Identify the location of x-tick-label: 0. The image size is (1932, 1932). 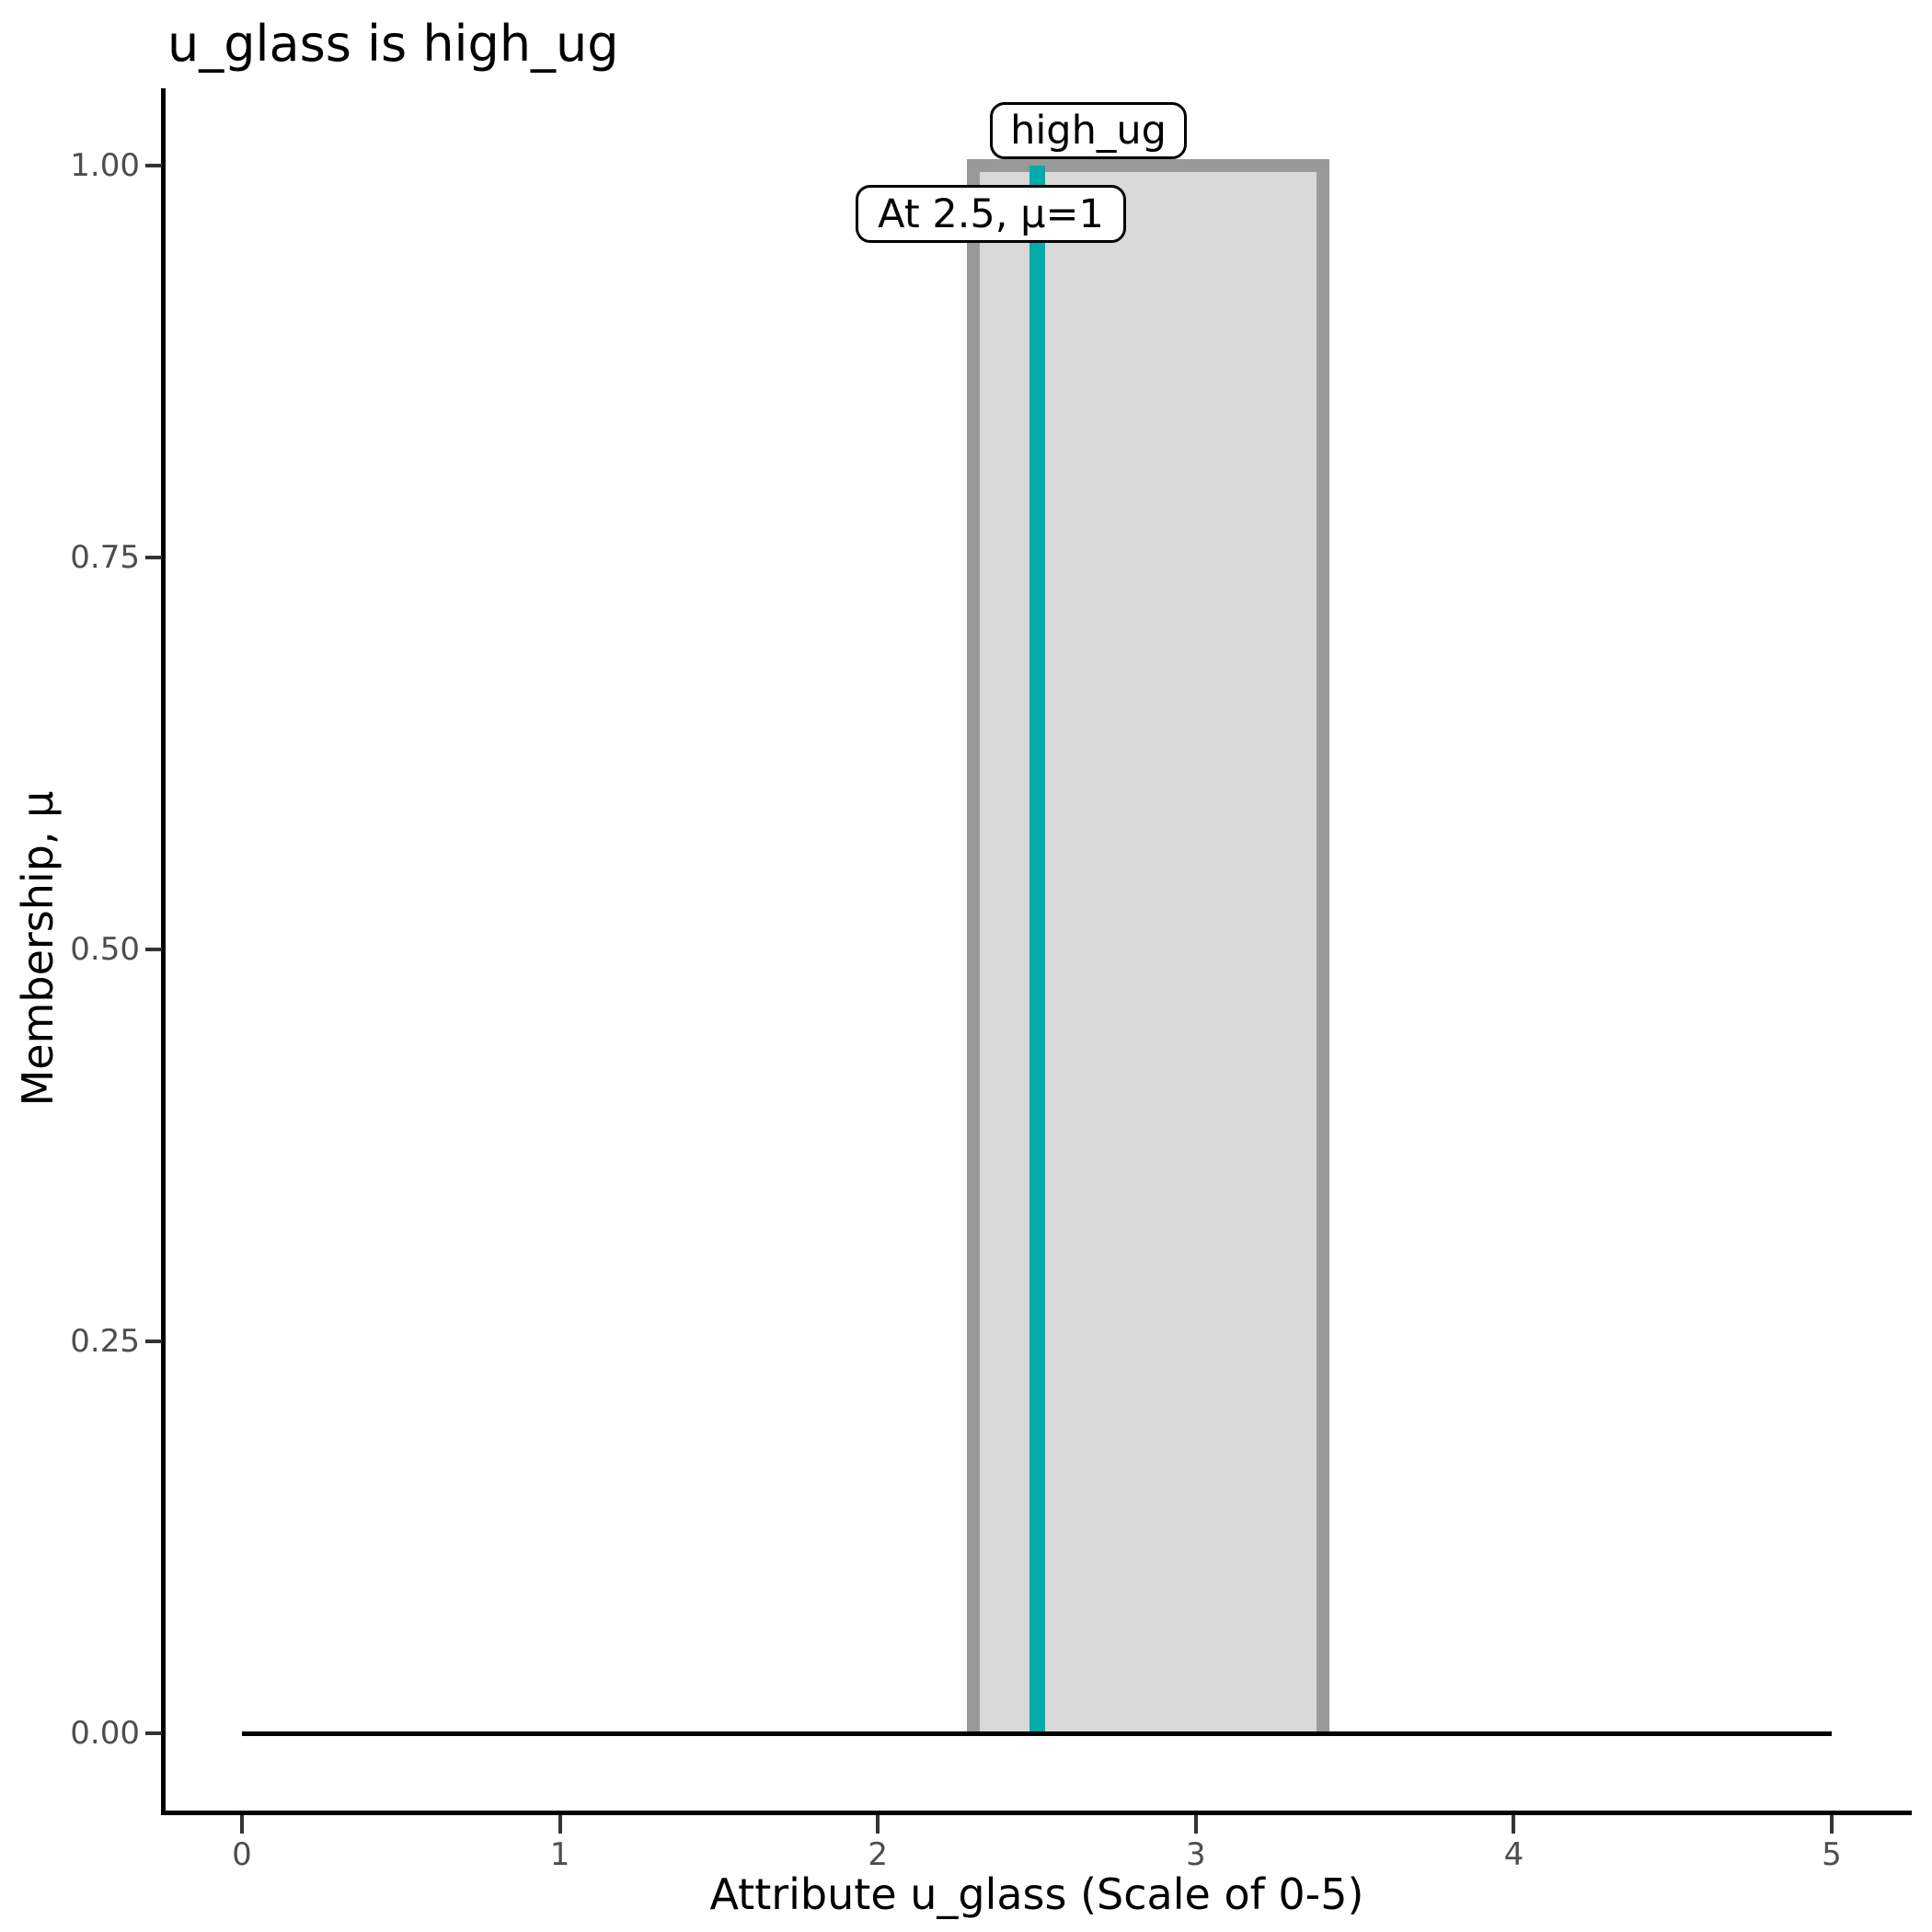
(242, 1854).